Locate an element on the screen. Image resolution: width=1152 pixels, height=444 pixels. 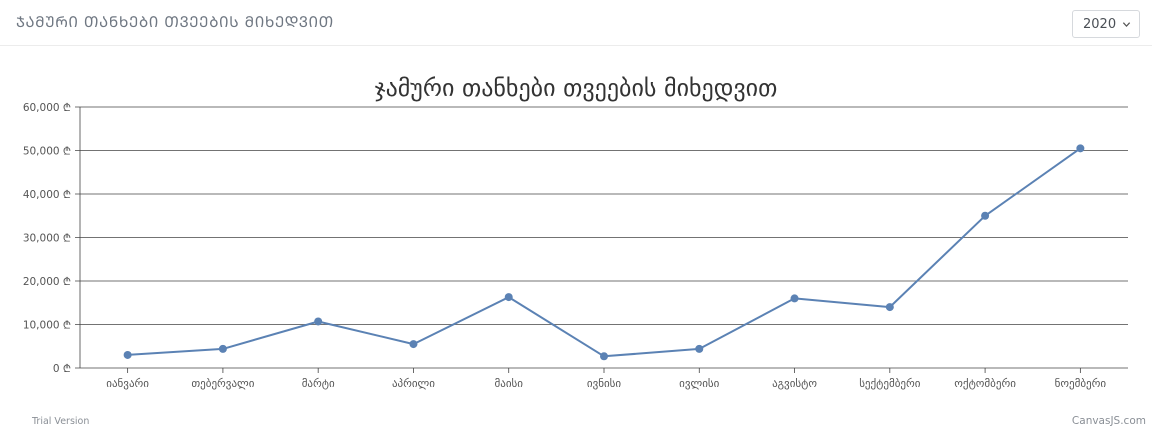
x-tick-label: თებერვალი is located at coordinates (222, 383).